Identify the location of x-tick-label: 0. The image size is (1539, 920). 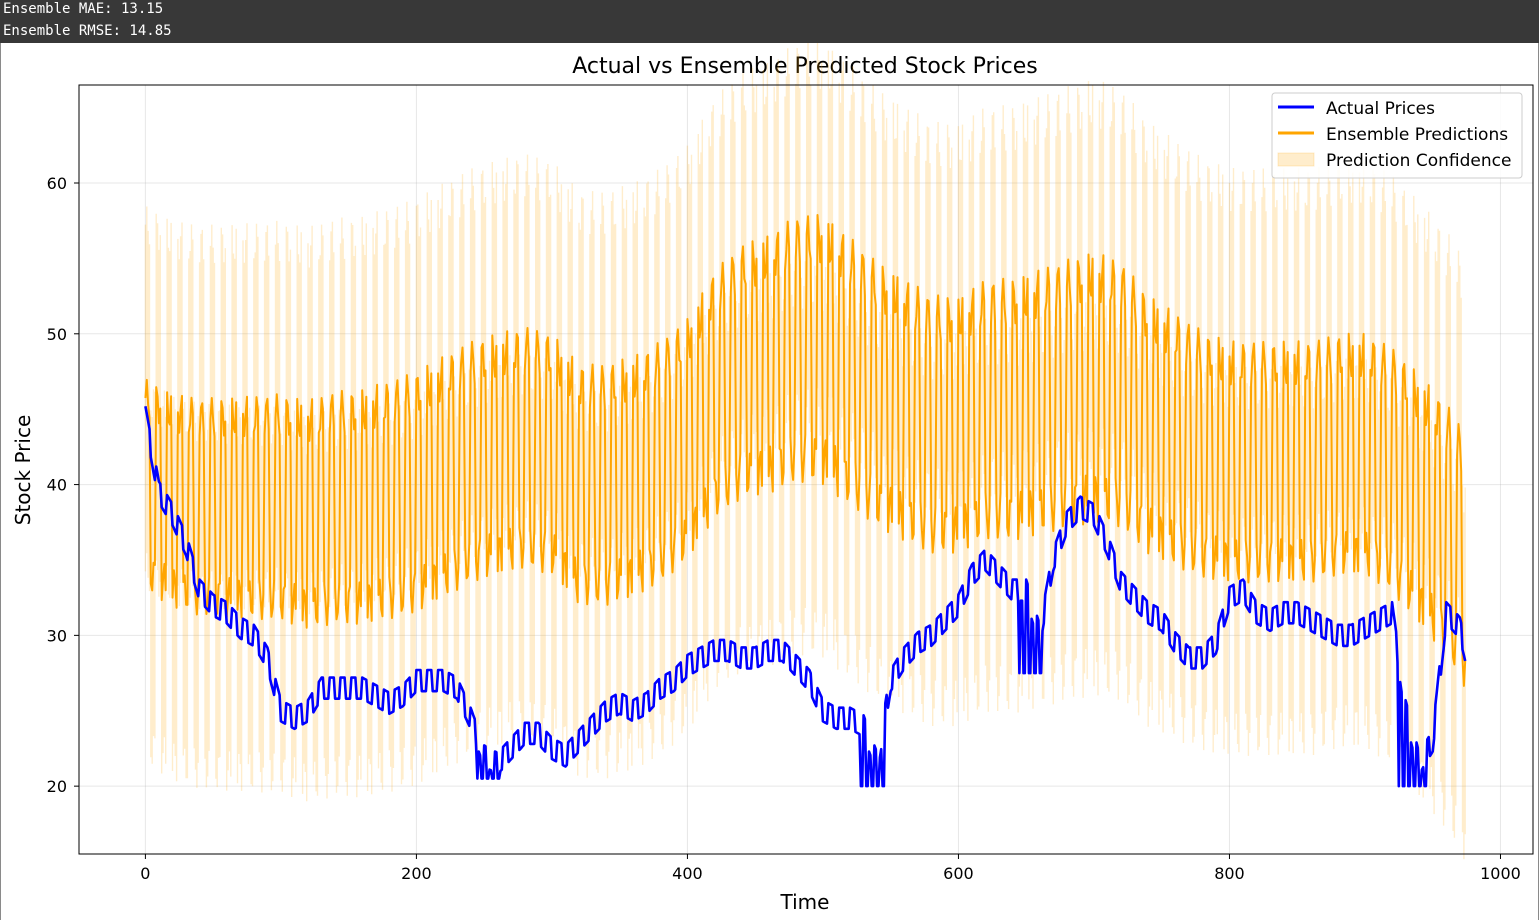
(145, 873).